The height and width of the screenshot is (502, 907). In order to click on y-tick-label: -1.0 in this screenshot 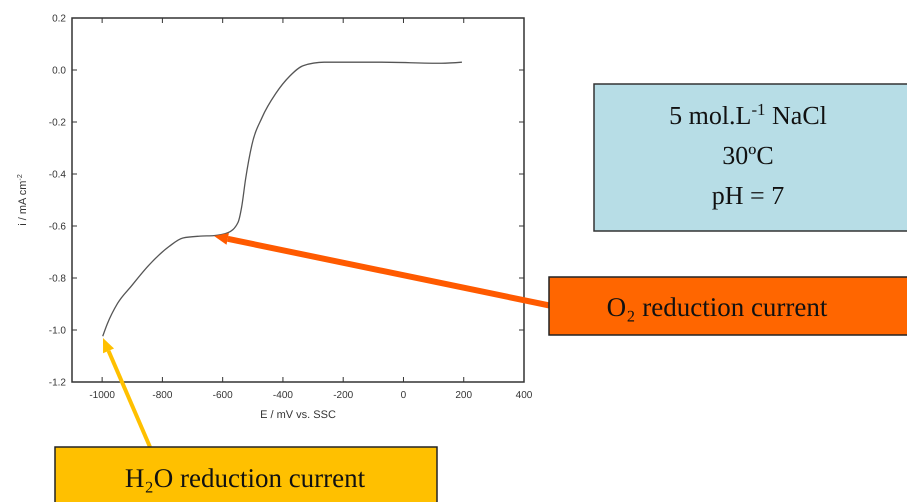, I will do `click(57, 331)`.